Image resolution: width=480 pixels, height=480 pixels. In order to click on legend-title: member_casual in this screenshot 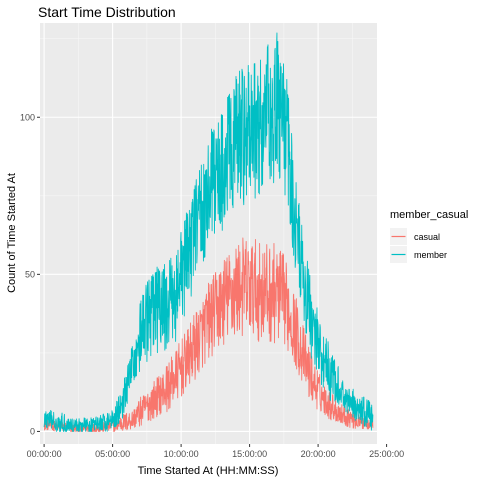, I will do `click(429, 215)`.